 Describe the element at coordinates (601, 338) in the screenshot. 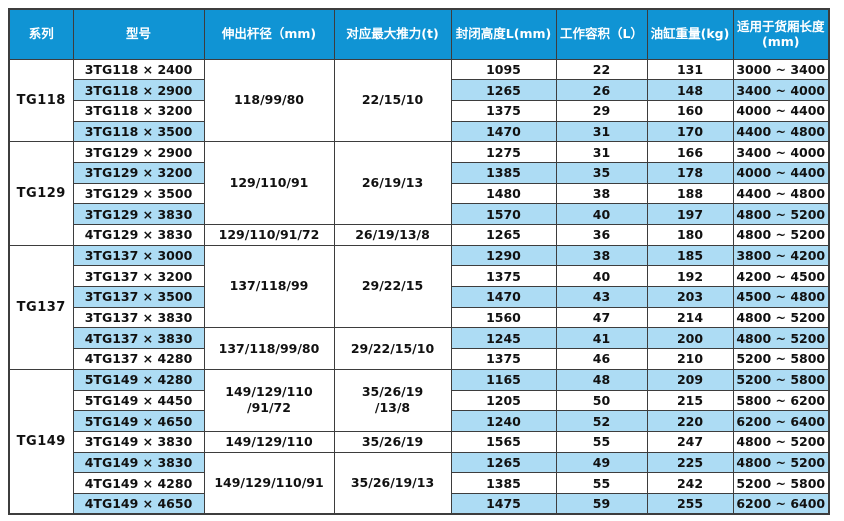

I see `working-volume-cell: 41` at that location.